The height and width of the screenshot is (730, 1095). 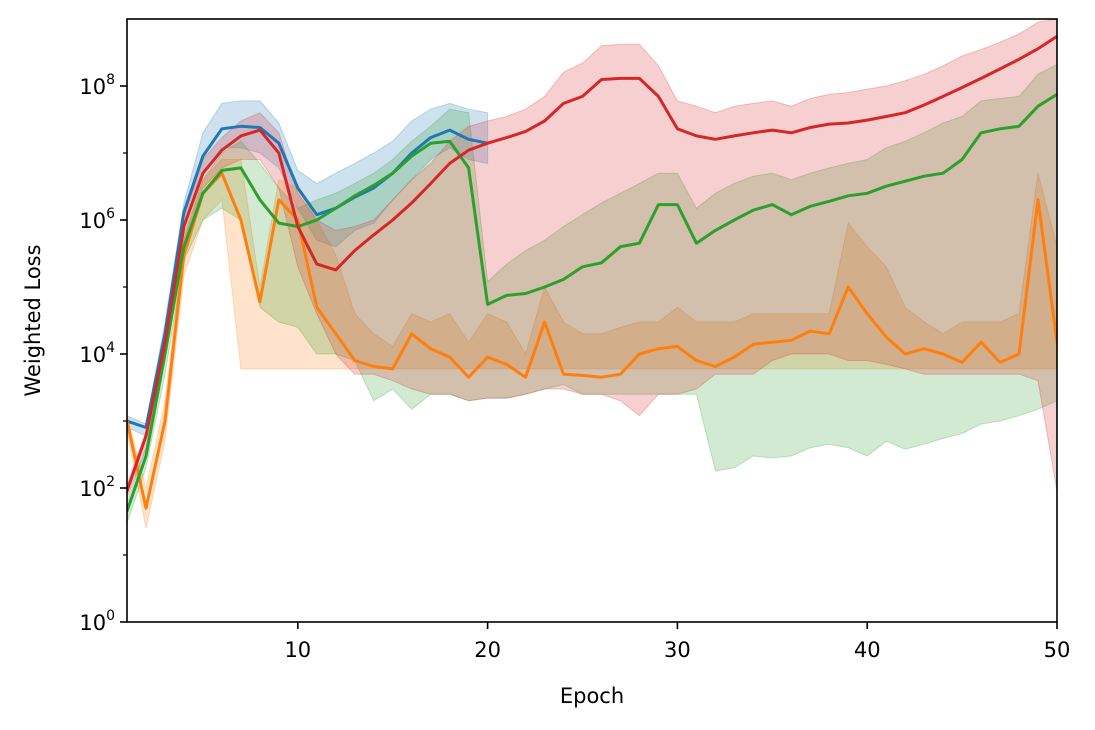 What do you see at coordinates (677, 650) in the screenshot?
I see `x-tick-label: 30` at bounding box center [677, 650].